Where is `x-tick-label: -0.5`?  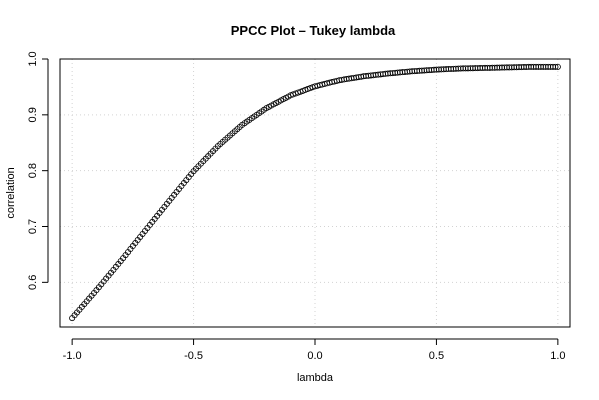
x-tick-label: -0.5 is located at coordinates (193, 356).